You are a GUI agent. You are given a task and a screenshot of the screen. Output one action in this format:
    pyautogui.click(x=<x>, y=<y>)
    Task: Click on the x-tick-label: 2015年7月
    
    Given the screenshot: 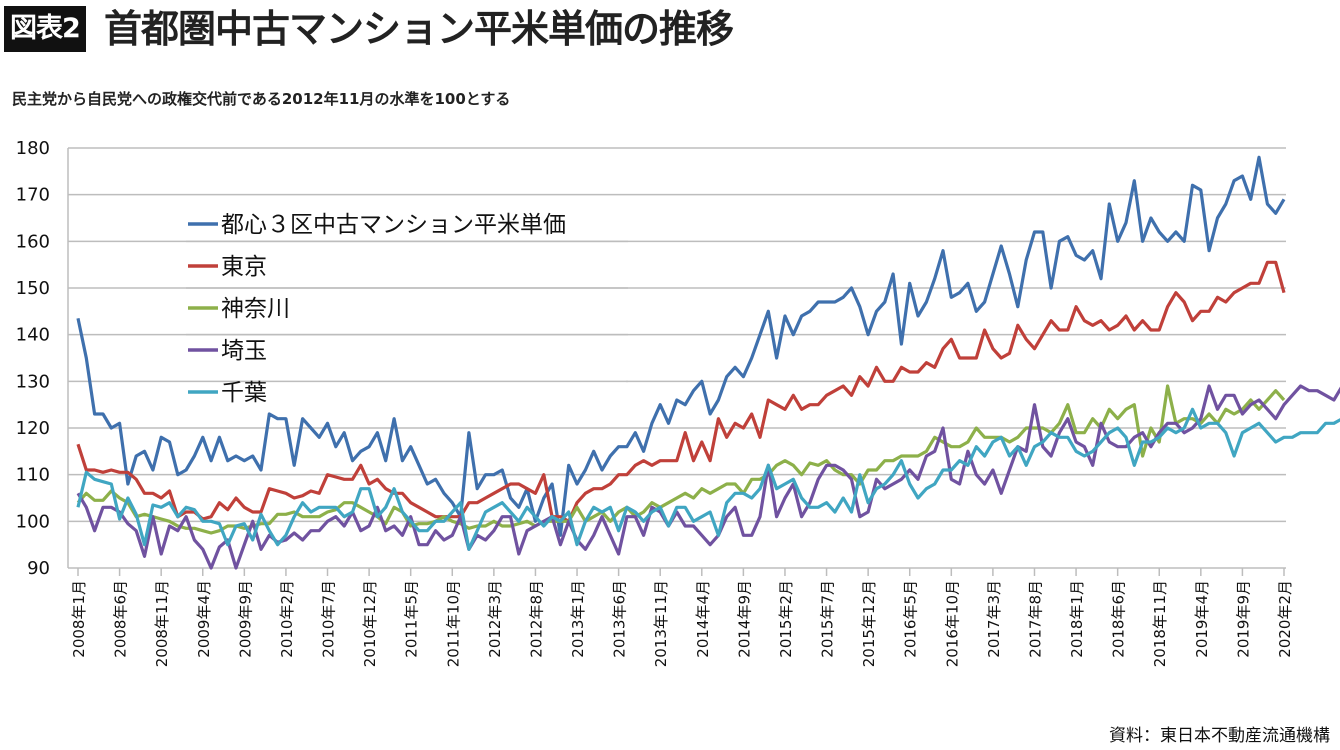 What is the action you would take?
    pyautogui.click(x=828, y=619)
    